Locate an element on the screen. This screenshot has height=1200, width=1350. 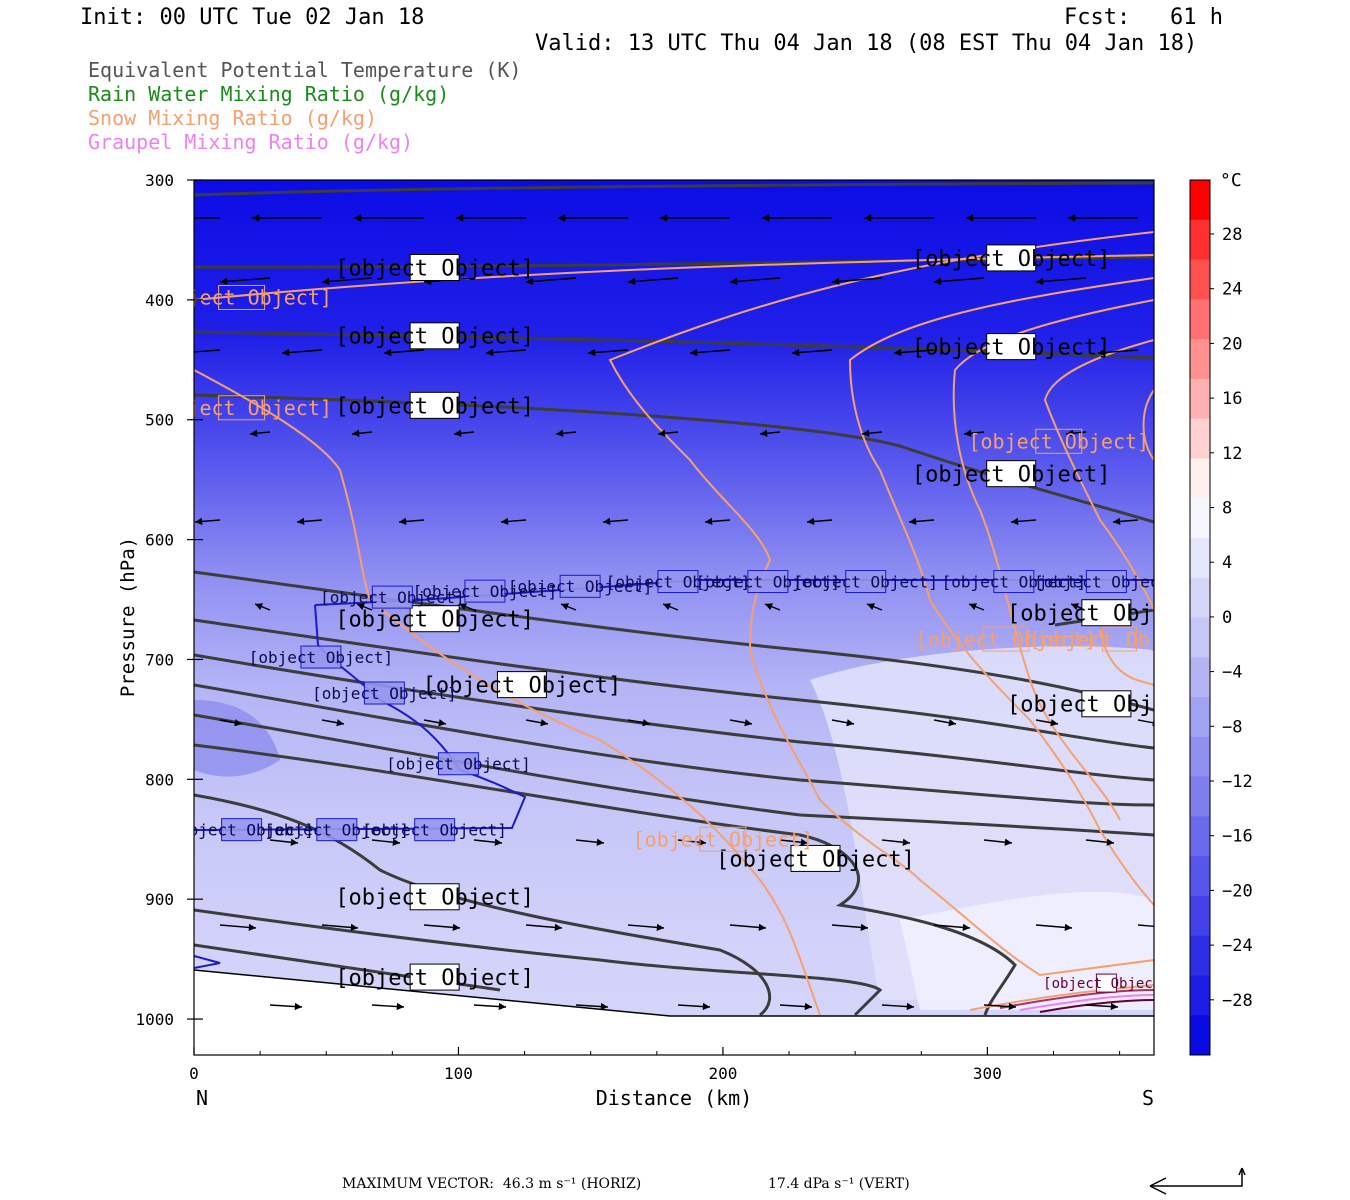
colorbar-label: −16 is located at coordinates (1237, 837).